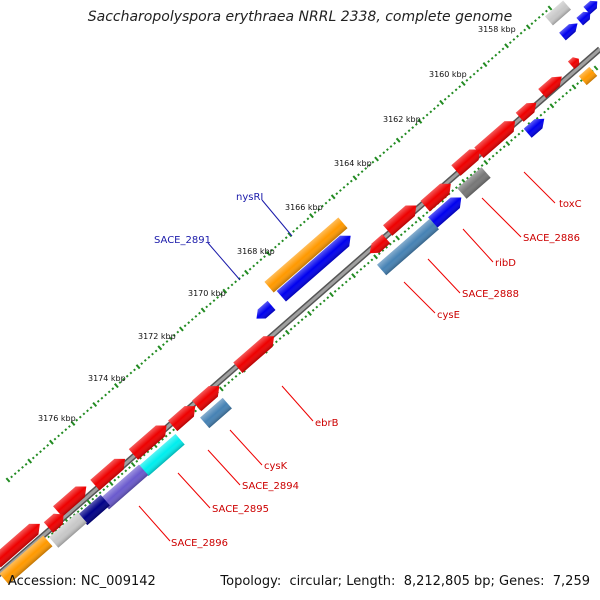  What do you see at coordinates (551, 238) in the screenshot?
I see `gene-label-sace2886: SACE_2886` at bounding box center [551, 238].